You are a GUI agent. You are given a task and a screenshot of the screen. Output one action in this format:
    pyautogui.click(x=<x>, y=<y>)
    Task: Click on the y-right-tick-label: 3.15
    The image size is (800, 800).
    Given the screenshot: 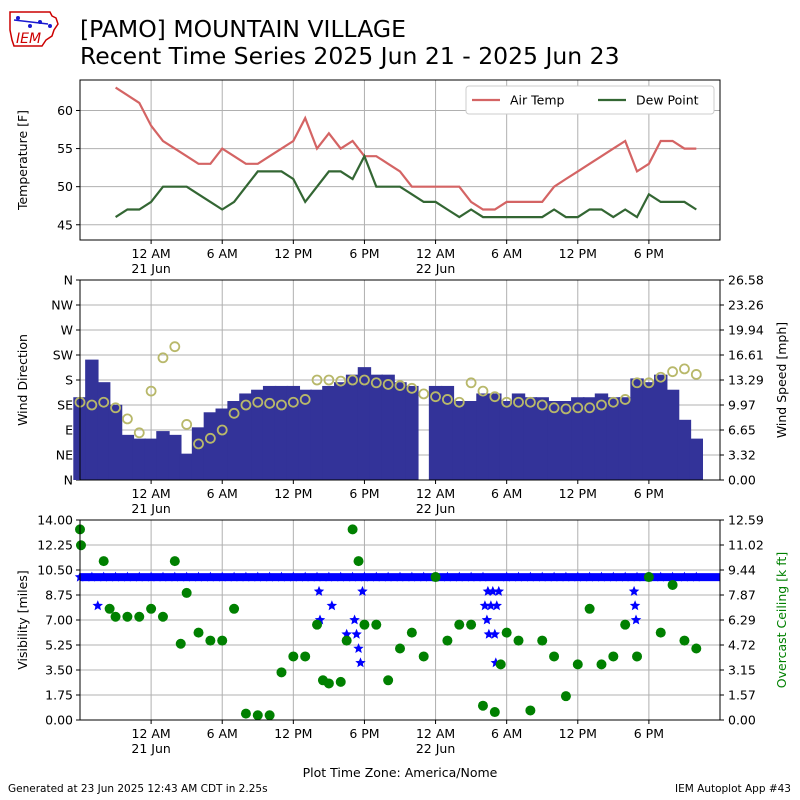 What is the action you would take?
    pyautogui.click(x=742, y=670)
    